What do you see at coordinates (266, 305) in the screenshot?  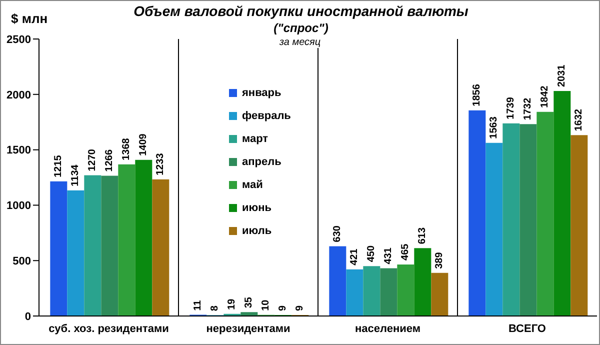 I see `data-label: 10` at bounding box center [266, 305].